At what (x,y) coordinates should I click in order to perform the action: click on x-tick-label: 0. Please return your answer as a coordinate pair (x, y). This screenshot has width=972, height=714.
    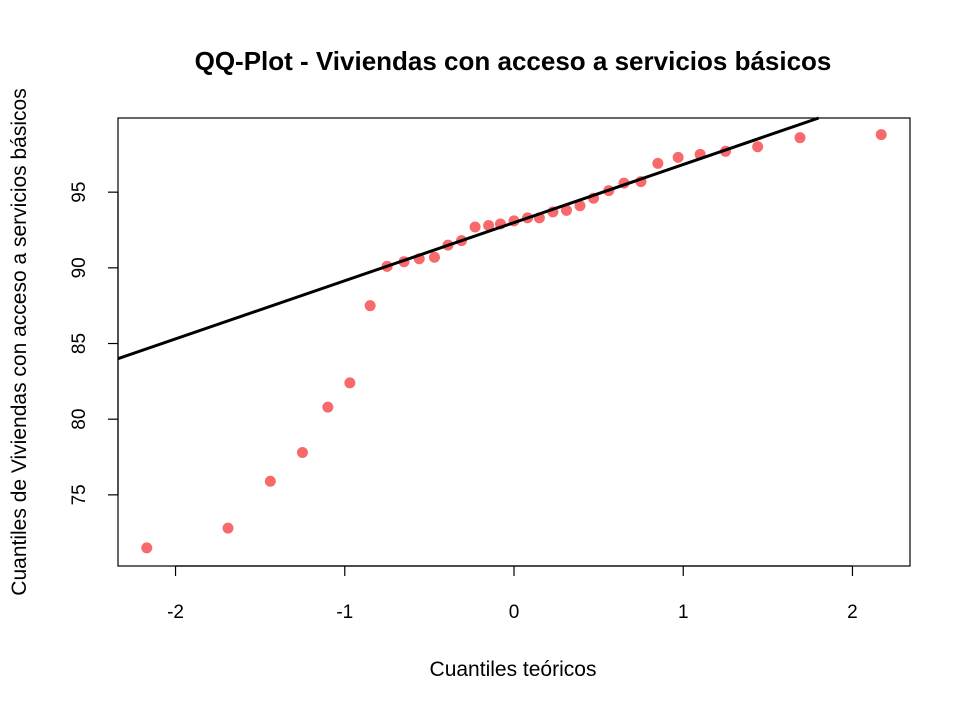
    Looking at the image, I should click on (514, 612).